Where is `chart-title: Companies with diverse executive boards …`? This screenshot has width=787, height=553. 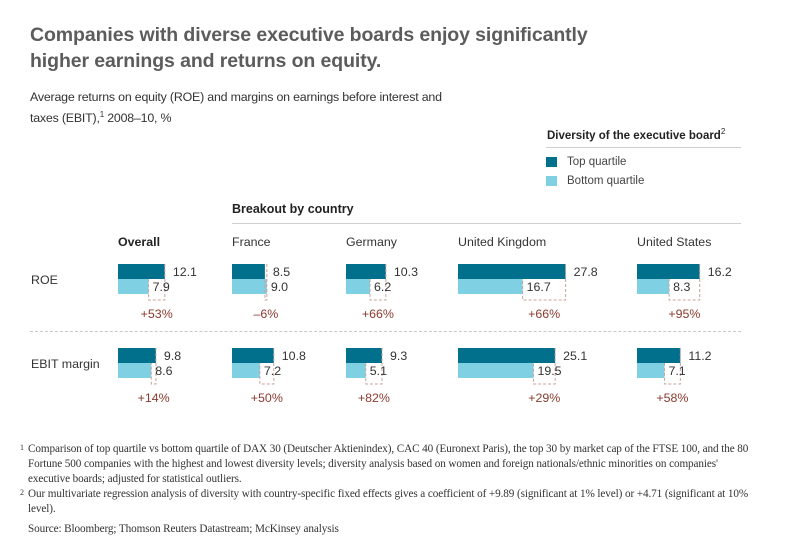 chart-title: Companies with diverse executive boards … is located at coordinates (309, 48).